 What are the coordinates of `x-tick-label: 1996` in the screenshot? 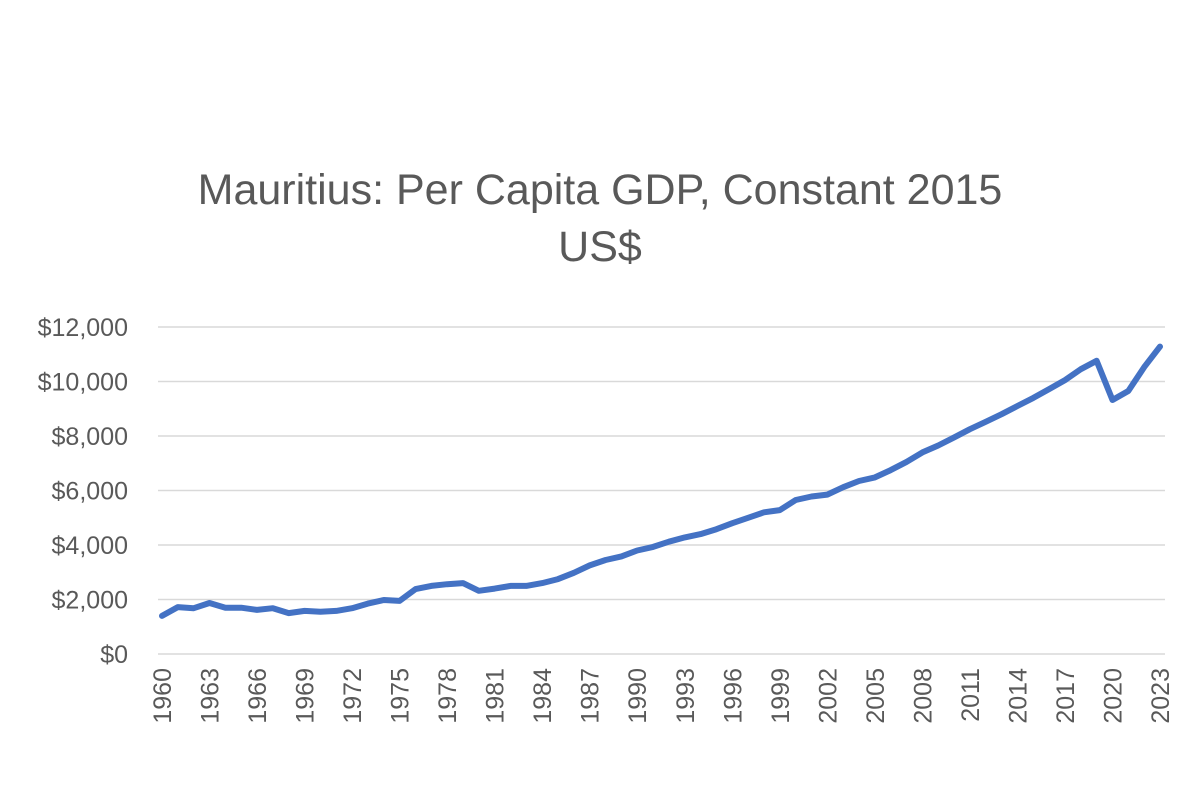 It's located at (733, 696).